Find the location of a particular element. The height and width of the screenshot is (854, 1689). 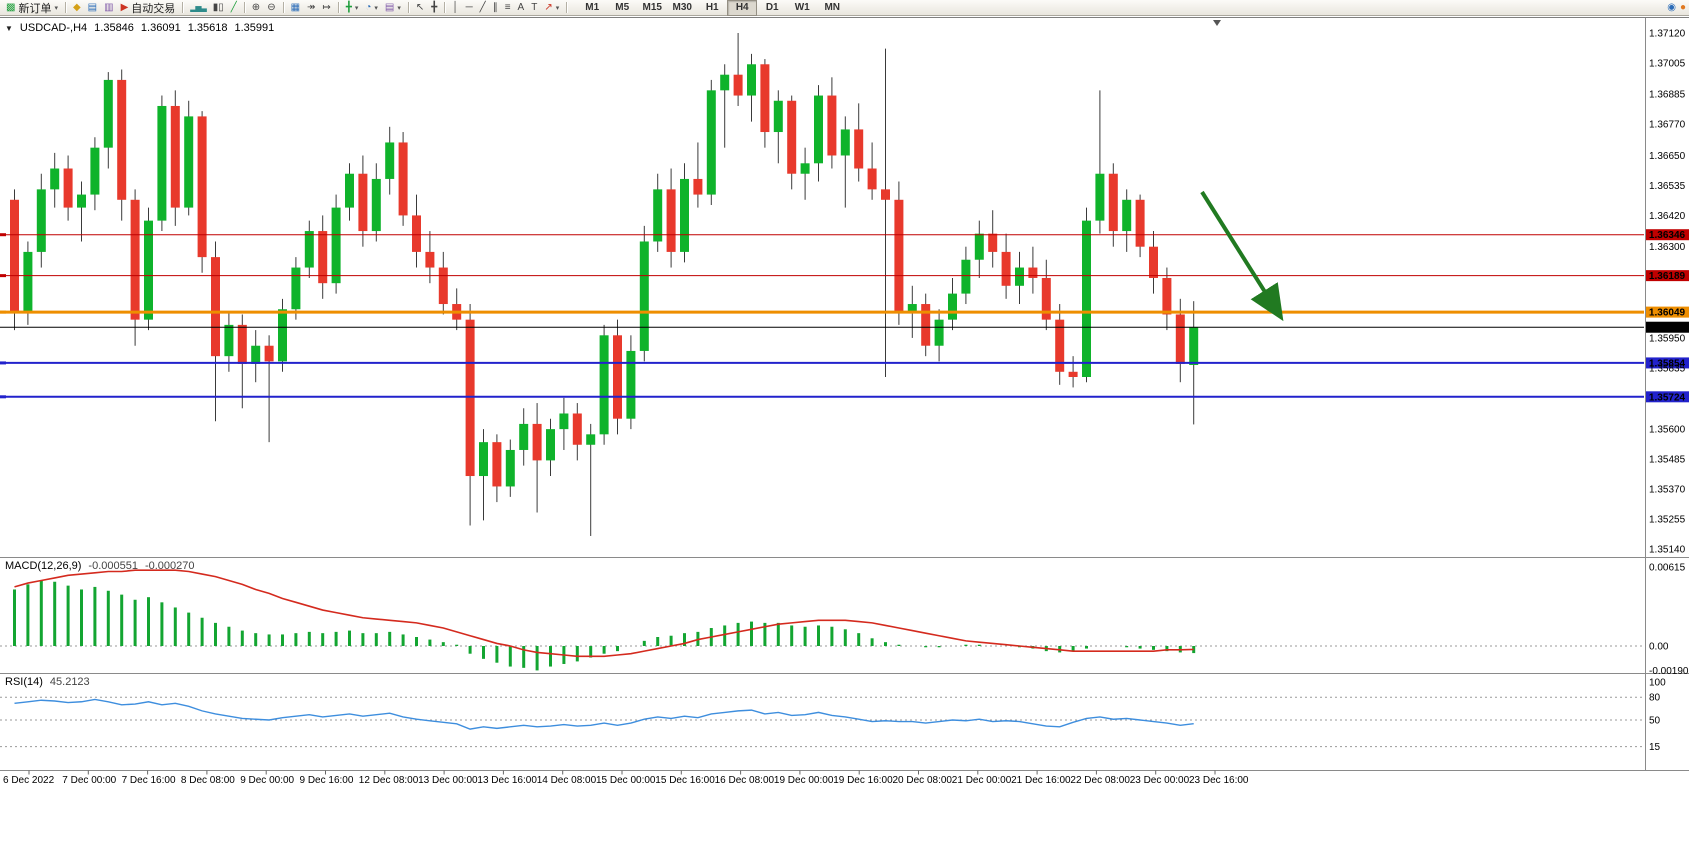

svg-text: 80 is located at coordinates (1655, 698).